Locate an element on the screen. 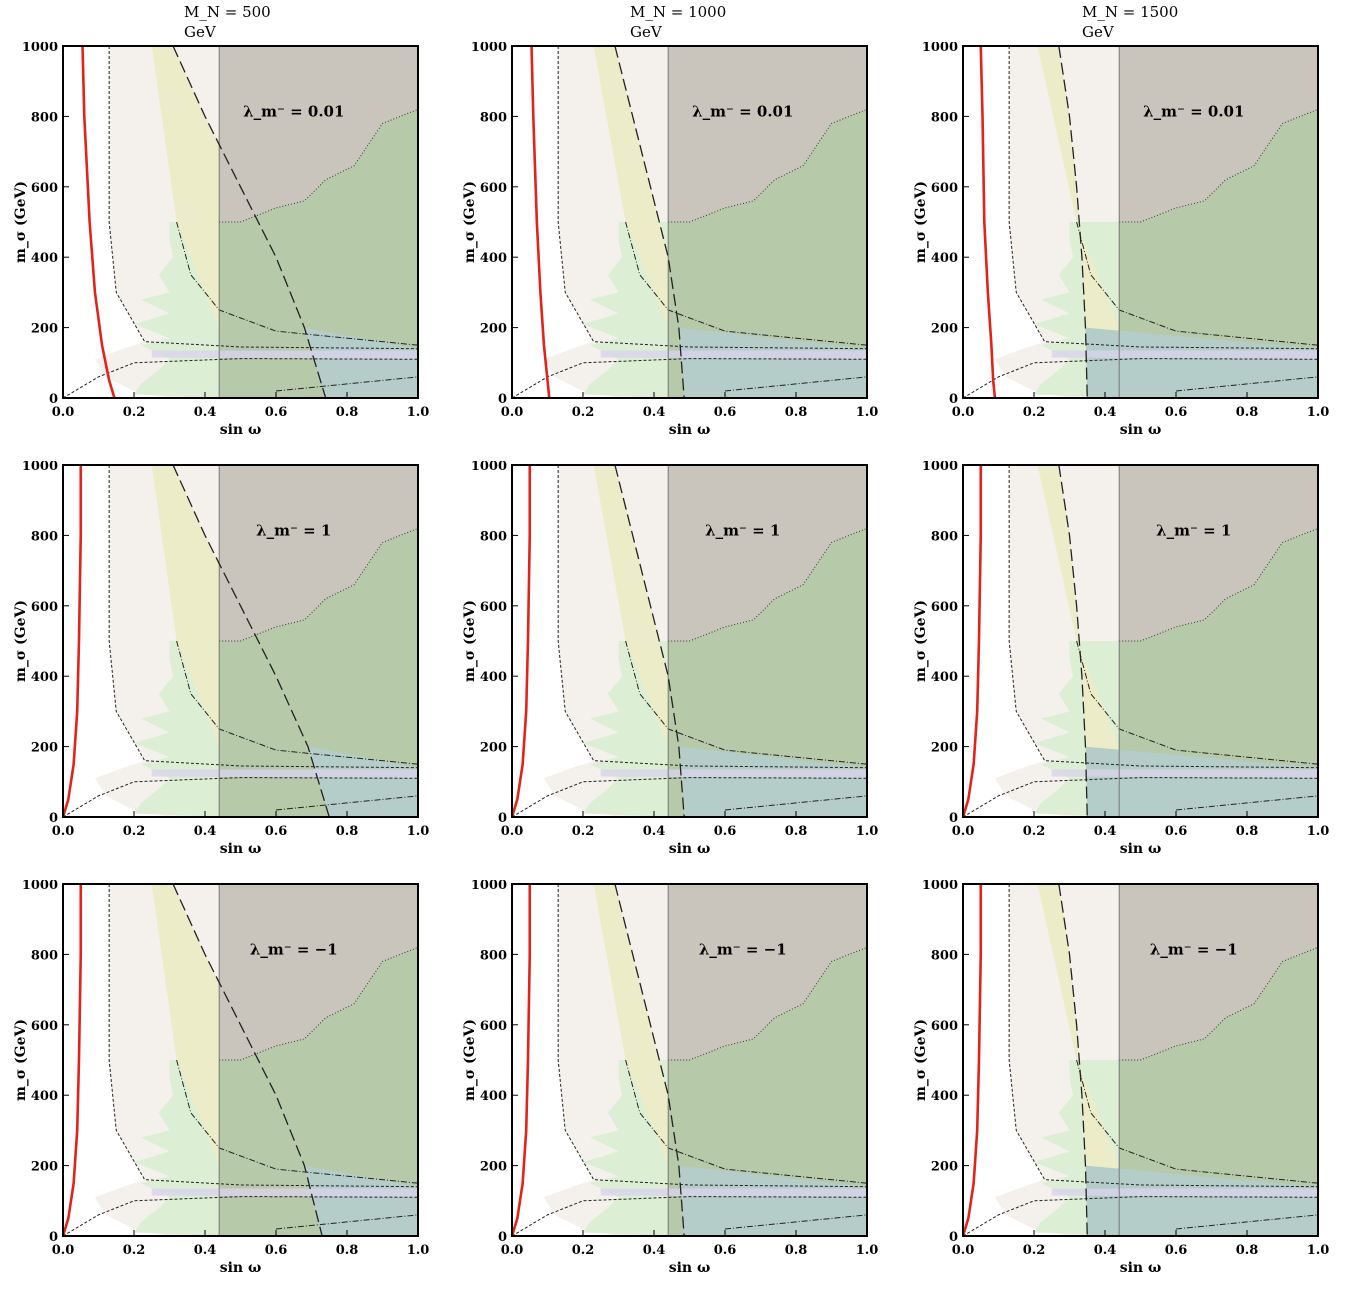  boundary-dotted is located at coordinates (767, 584).